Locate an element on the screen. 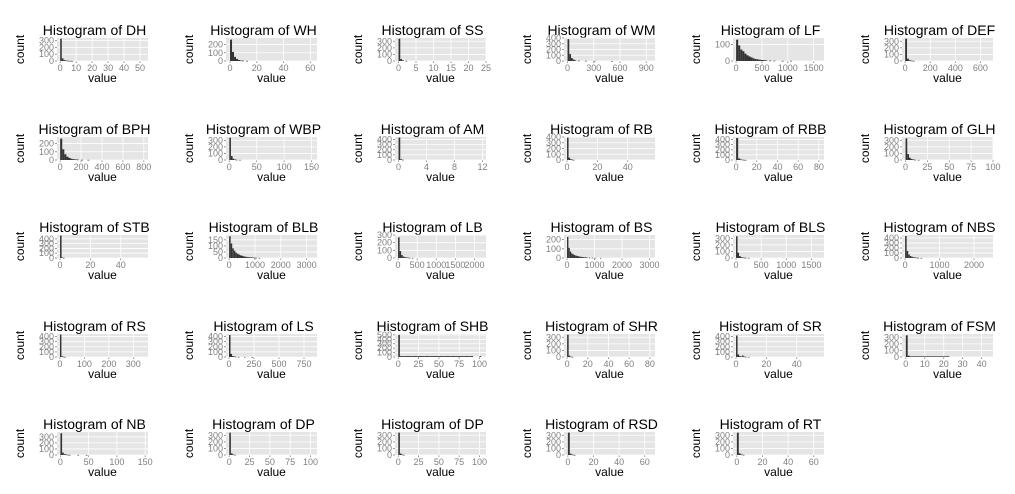  x-tick-label: 30 is located at coordinates (963, 364).